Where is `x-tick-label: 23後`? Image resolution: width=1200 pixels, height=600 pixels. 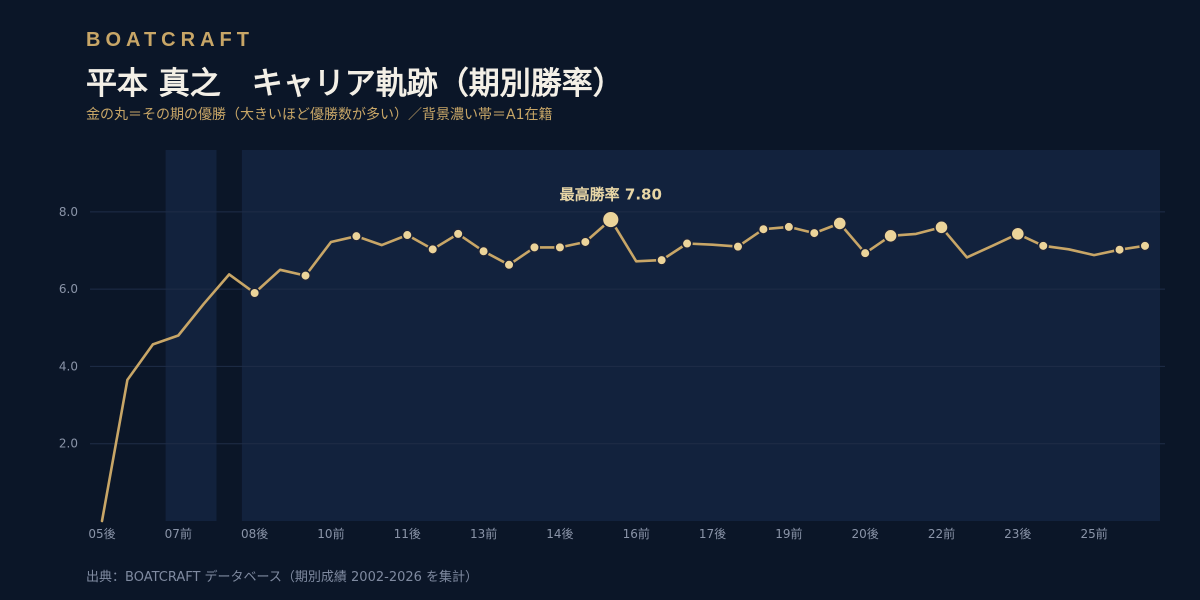 x-tick-label: 23後 is located at coordinates (1017, 534).